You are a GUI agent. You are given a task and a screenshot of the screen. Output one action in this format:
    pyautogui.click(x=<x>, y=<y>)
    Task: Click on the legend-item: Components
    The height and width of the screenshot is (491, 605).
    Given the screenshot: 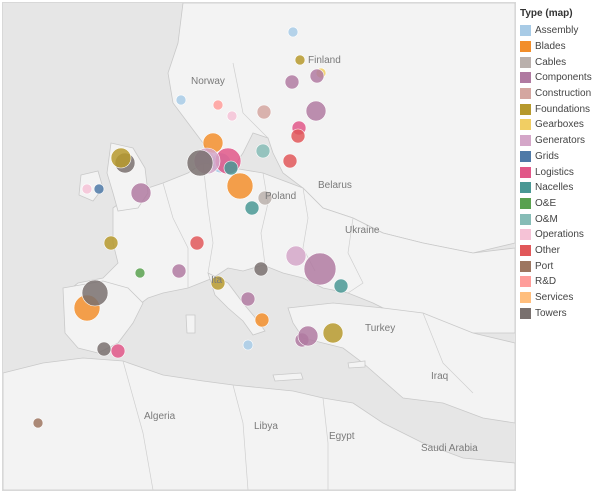 What is the action you would take?
    pyautogui.click(x=562, y=78)
    